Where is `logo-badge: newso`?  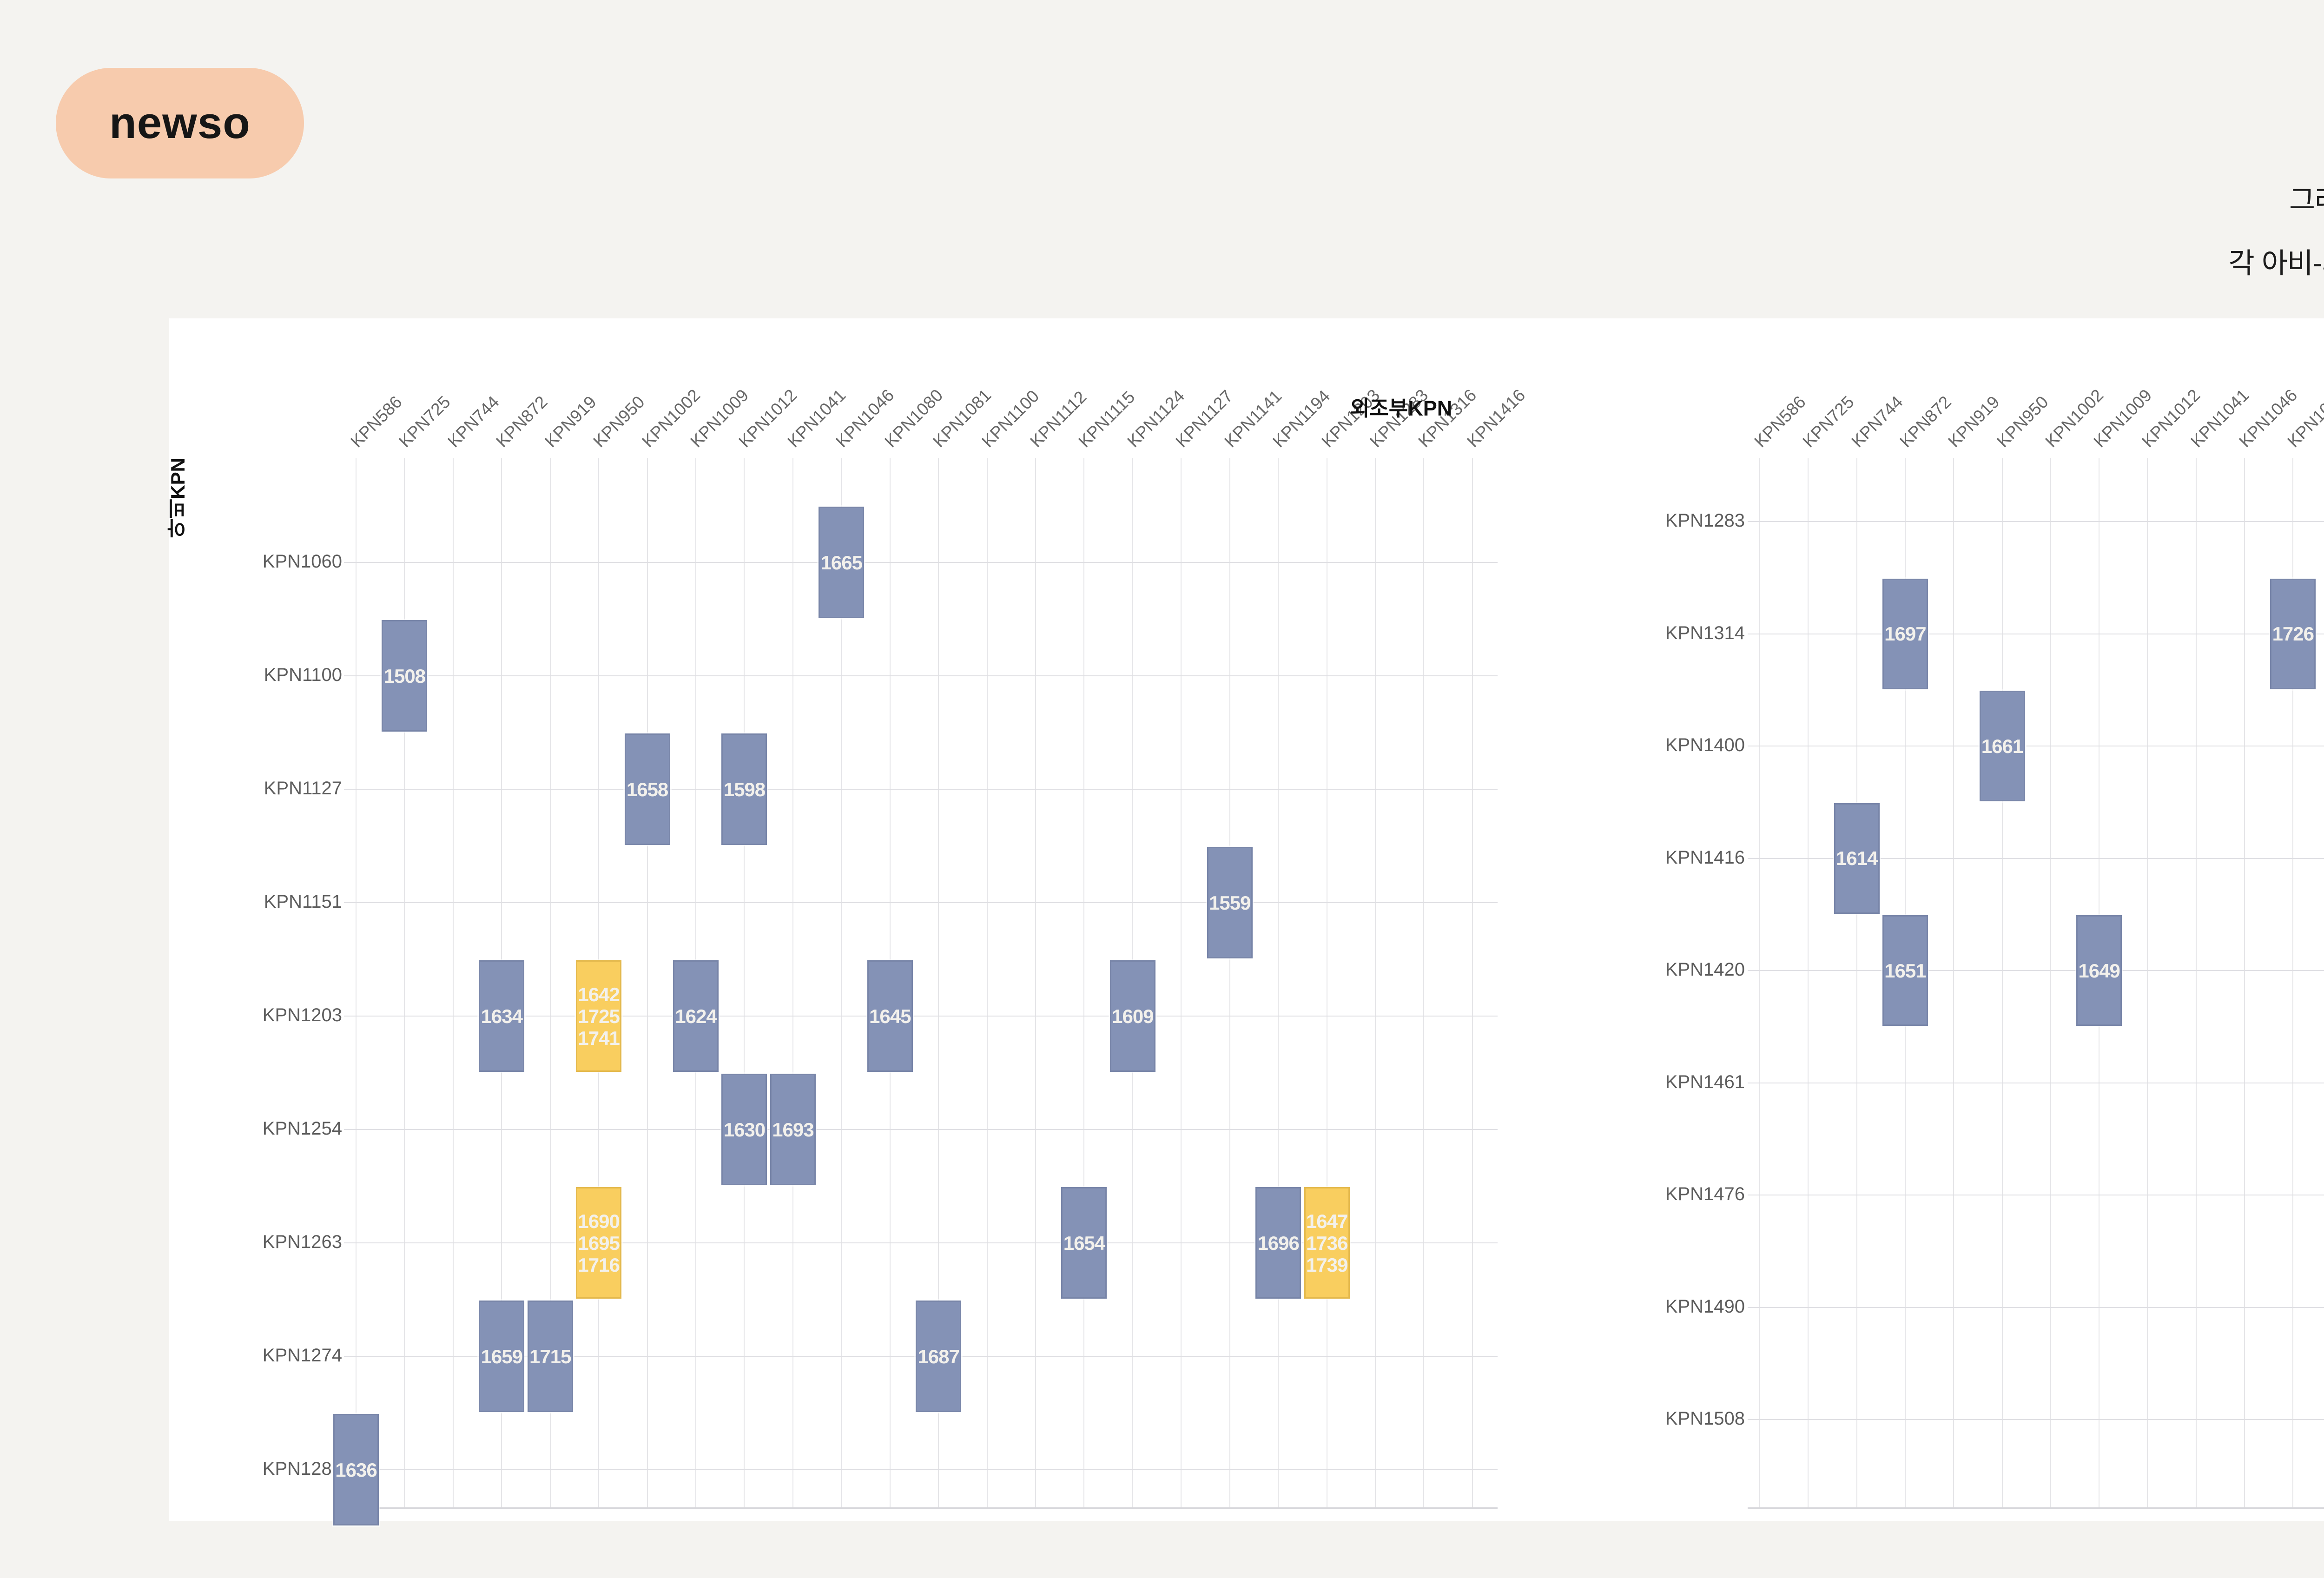
logo-badge: newso is located at coordinates (180, 123).